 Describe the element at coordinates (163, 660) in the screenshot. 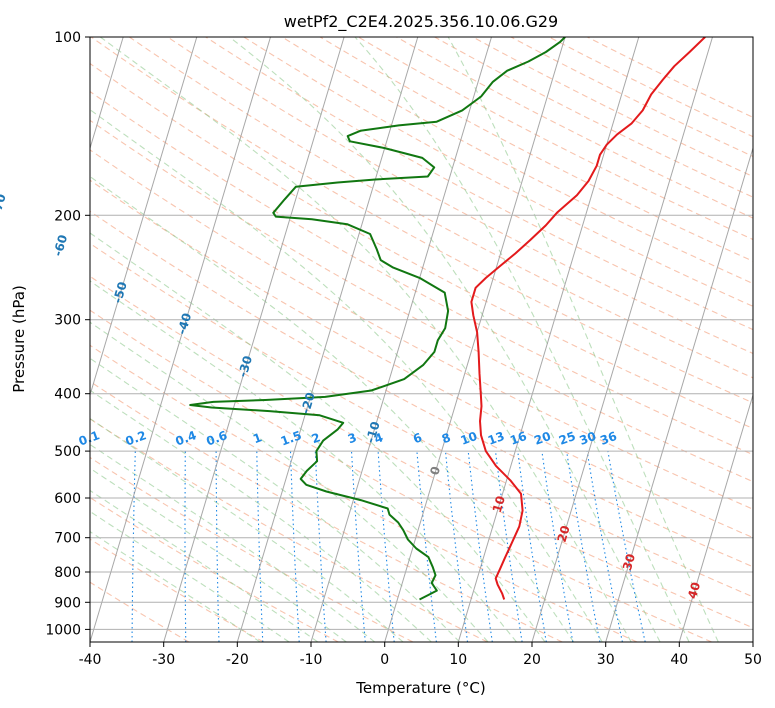

I see `x-tick-label: -30` at that location.